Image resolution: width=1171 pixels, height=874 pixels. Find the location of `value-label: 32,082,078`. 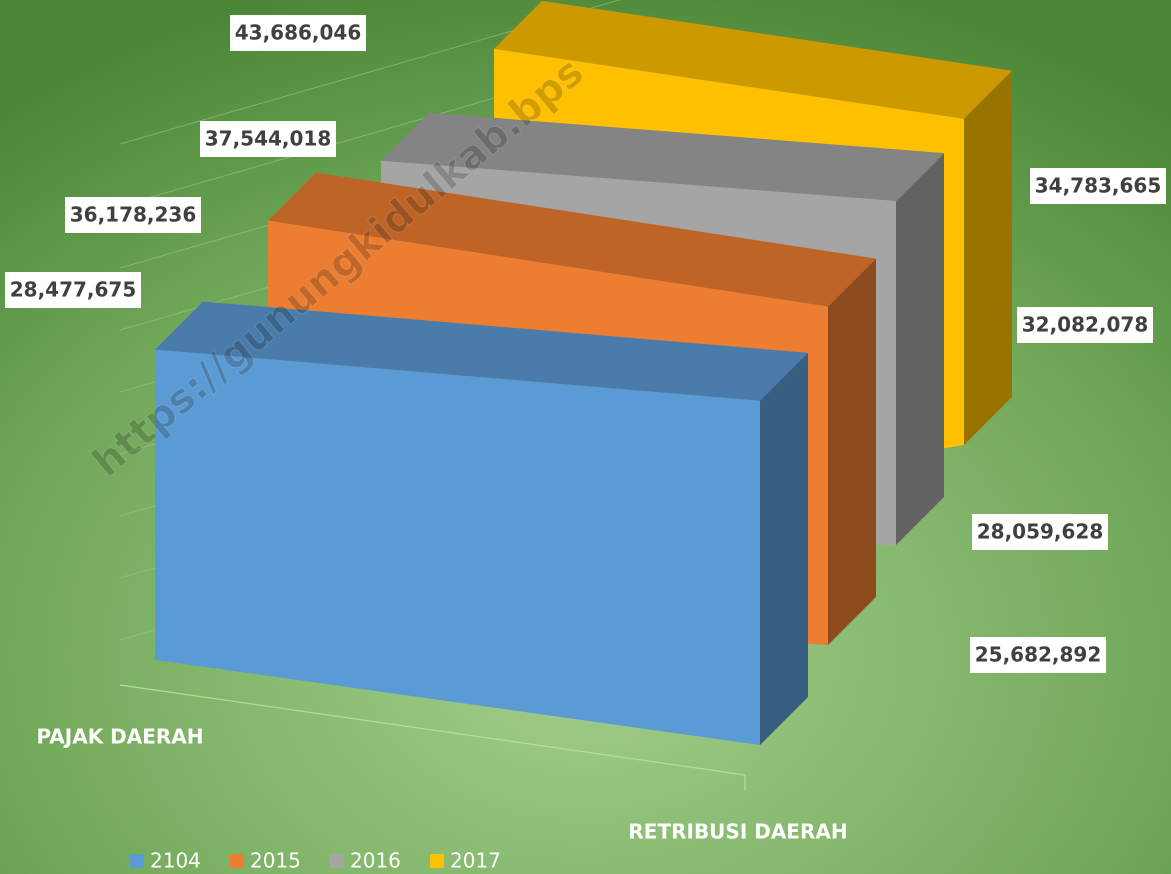

value-label: 32,082,078 is located at coordinates (1085, 325).